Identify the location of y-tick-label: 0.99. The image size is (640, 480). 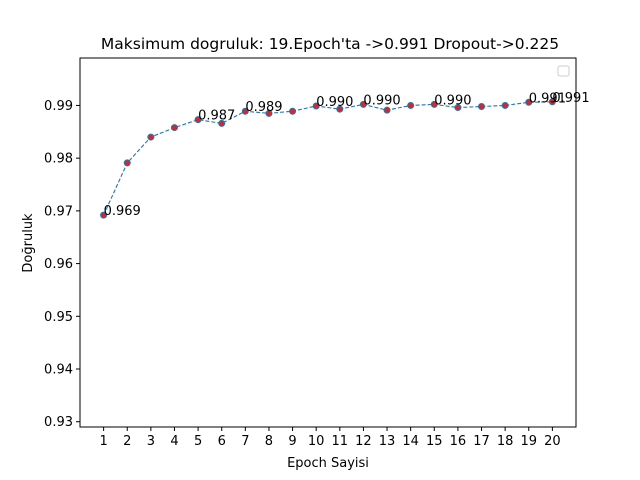
(58, 106).